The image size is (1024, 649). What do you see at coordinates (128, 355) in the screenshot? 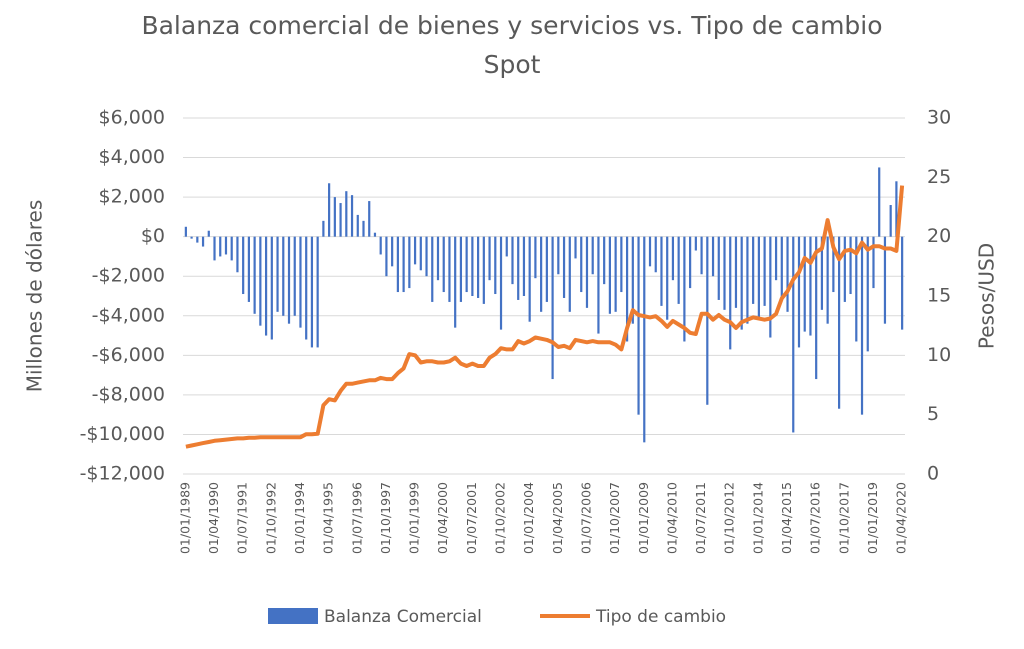
I see `y-tick-label: -$6,000` at bounding box center [128, 355].